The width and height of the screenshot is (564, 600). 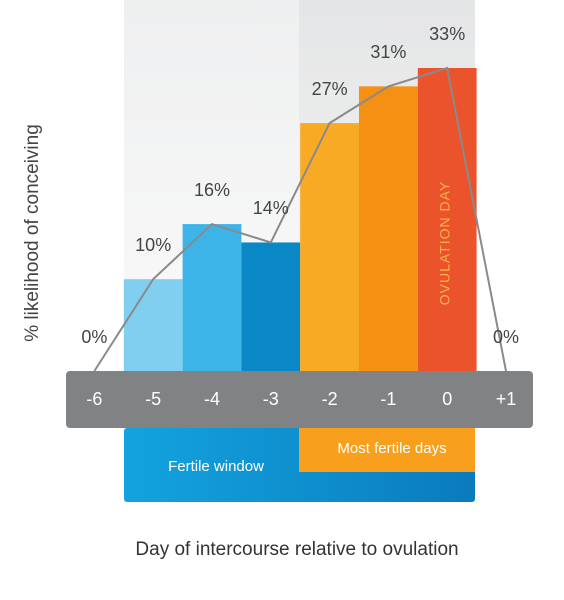 What do you see at coordinates (330, 399) in the screenshot?
I see `x-tick-label: -2` at bounding box center [330, 399].